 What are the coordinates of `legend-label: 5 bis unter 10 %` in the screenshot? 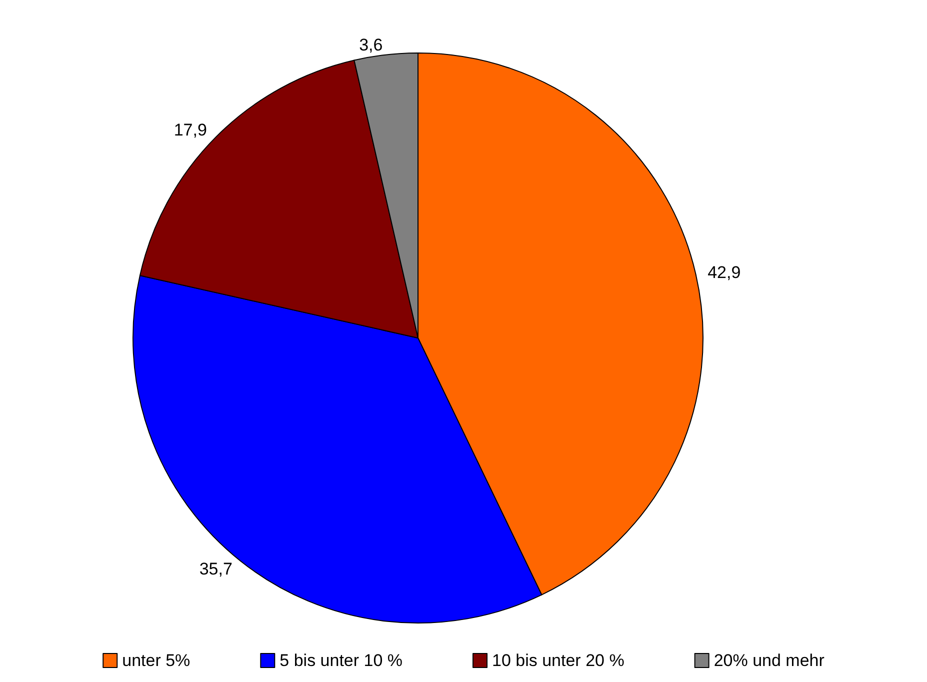 It's located at (341, 660).